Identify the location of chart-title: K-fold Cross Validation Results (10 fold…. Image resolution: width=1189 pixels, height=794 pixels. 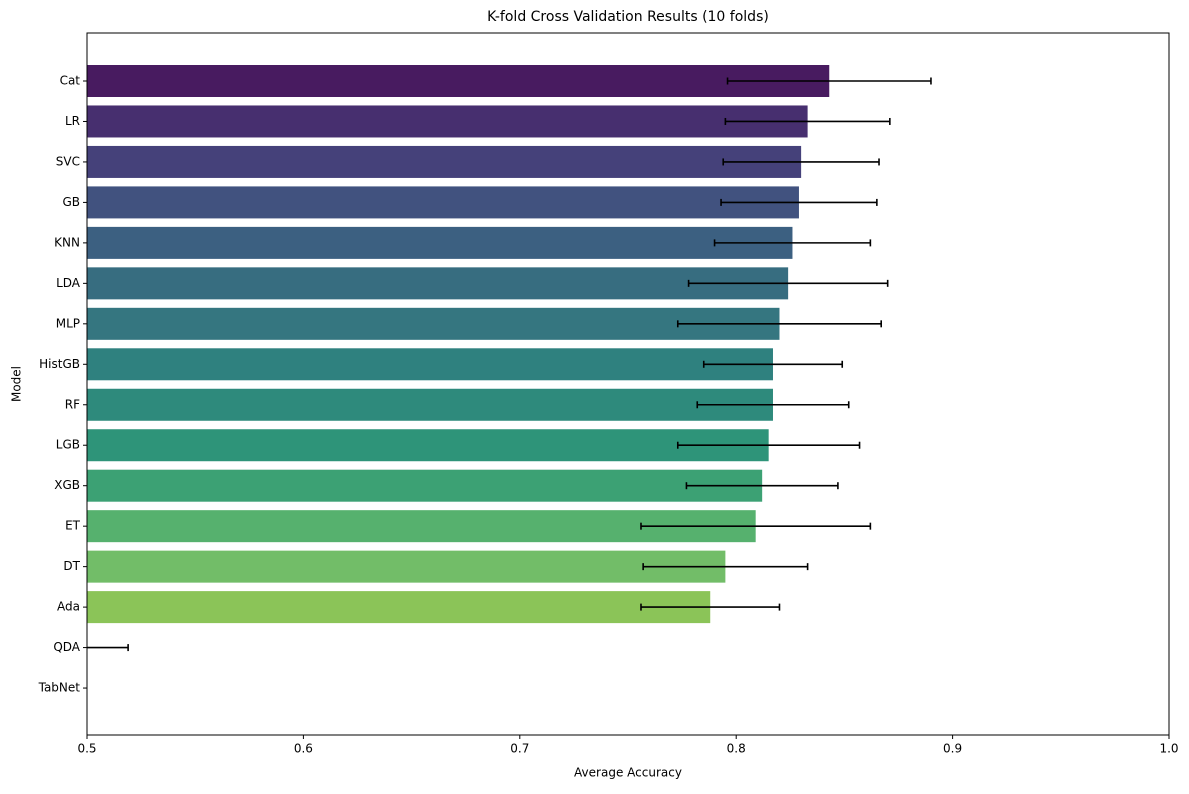
(628, 17).